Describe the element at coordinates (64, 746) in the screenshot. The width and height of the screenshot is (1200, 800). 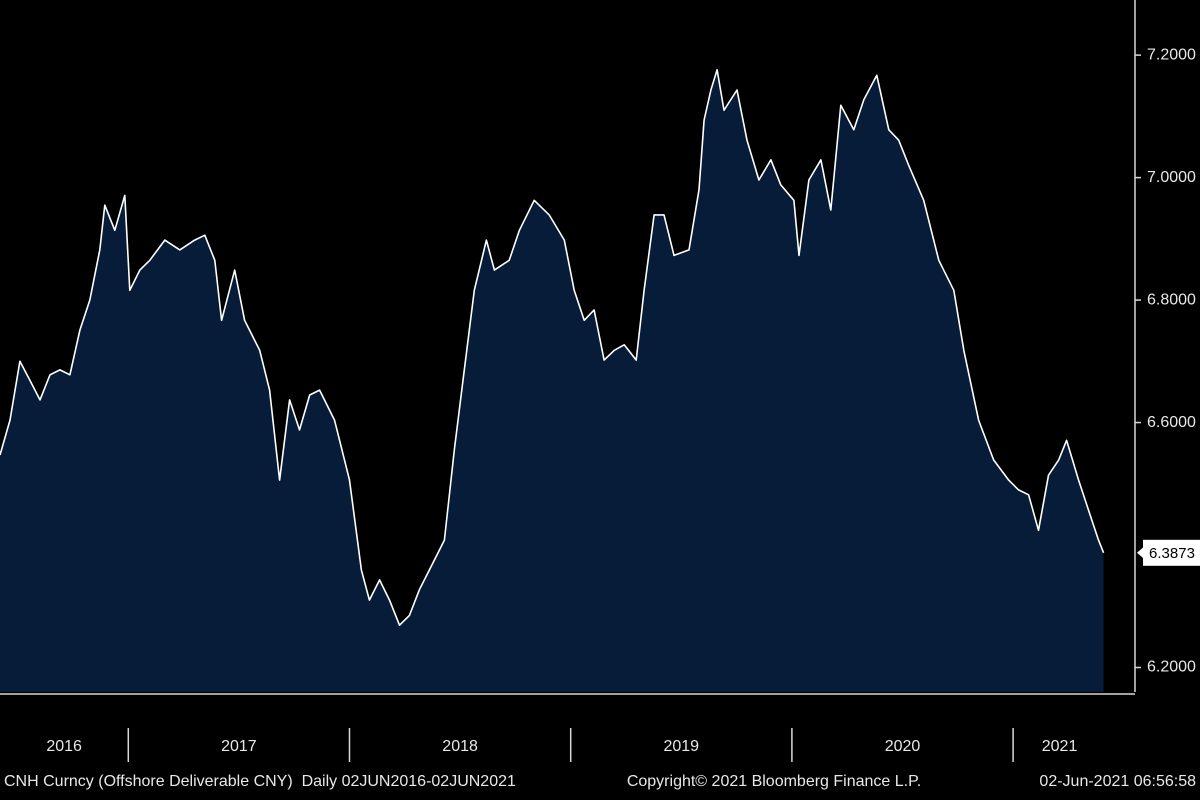
I see `x-tick-label: 2016` at that location.